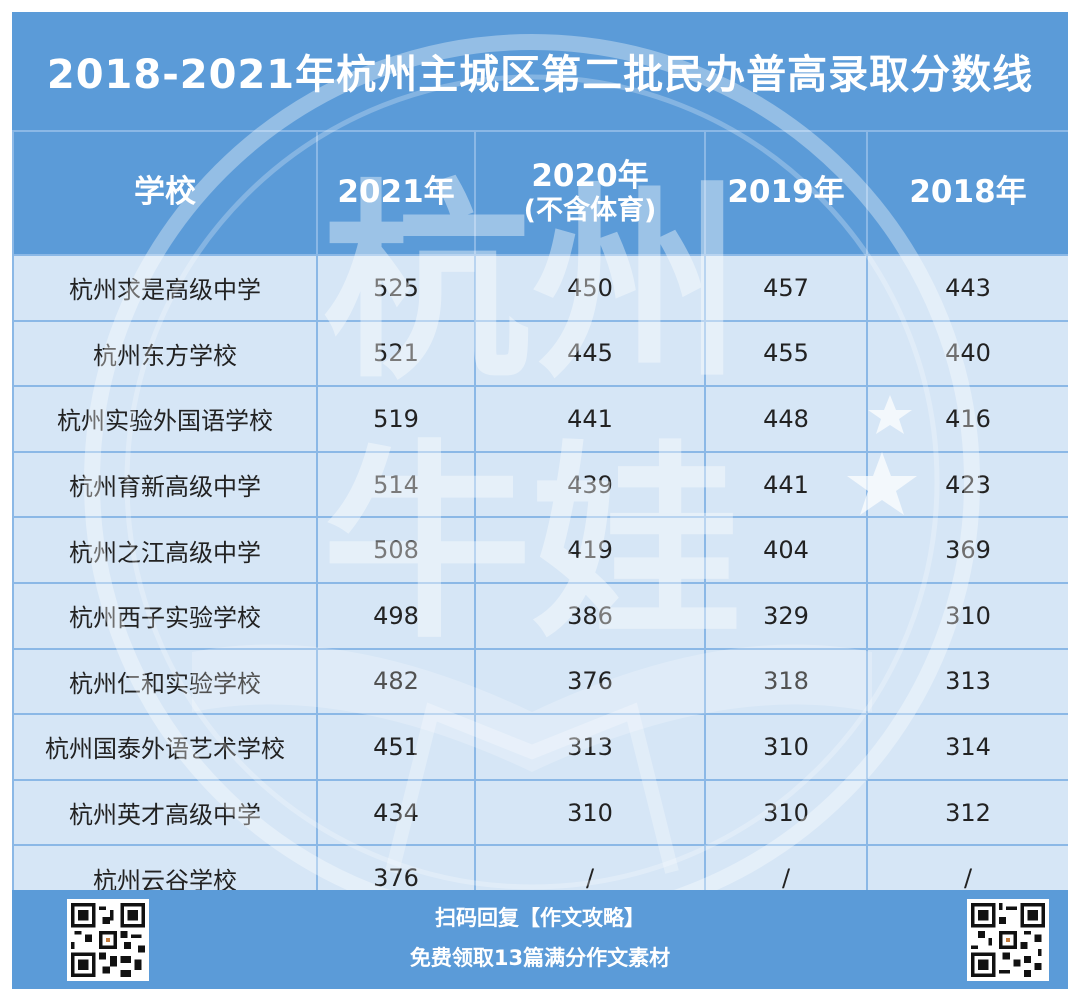  I want to click on score-2021-cell: 482, so click(396, 681).